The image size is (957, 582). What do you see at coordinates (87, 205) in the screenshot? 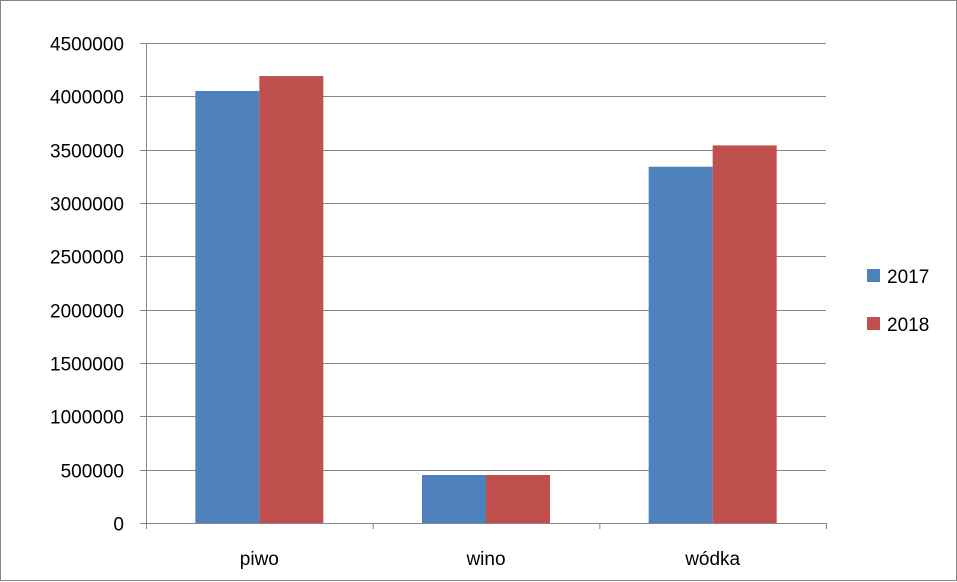
I see `y-tick-label: 3000000` at bounding box center [87, 205].